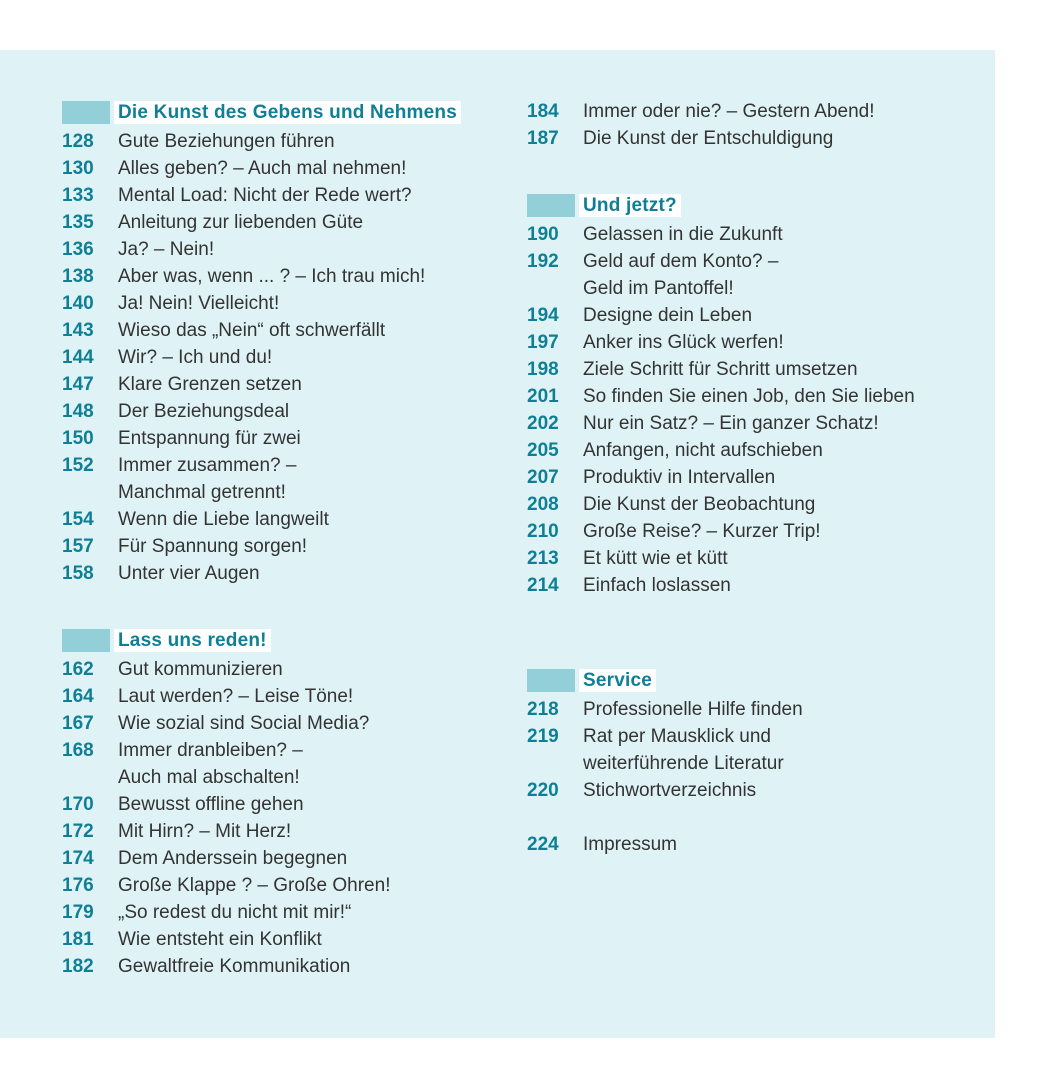 The image size is (1045, 1088). What do you see at coordinates (721, 205) in the screenshot?
I see `section-header: Und jetzt?` at bounding box center [721, 205].